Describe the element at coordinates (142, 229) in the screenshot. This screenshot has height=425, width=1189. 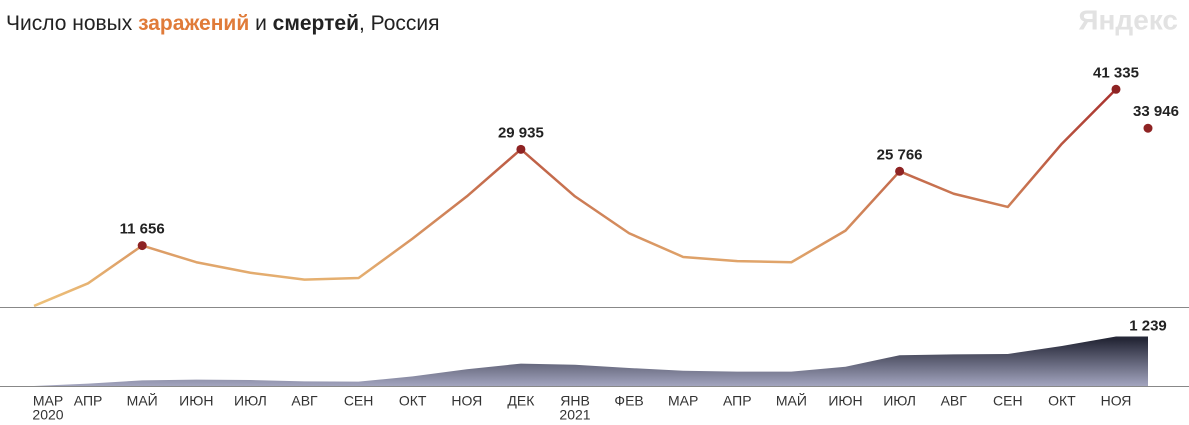
I see `peak-label: 11 656` at that location.